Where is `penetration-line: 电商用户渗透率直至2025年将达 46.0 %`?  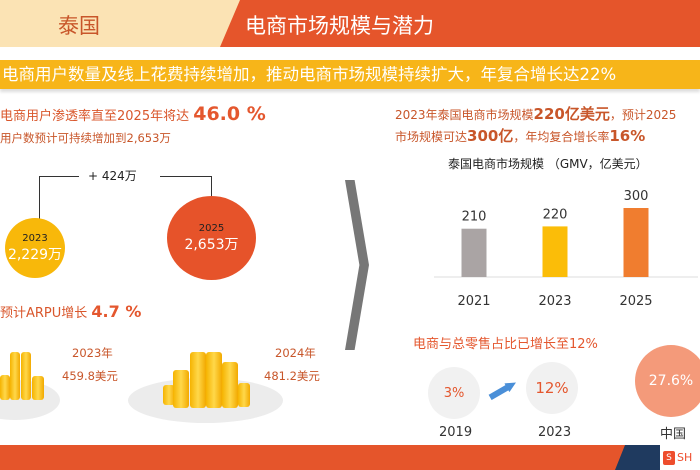
penetration-line: 电商用户渗透率直至2025年将达 46.0 % is located at coordinates (133, 114).